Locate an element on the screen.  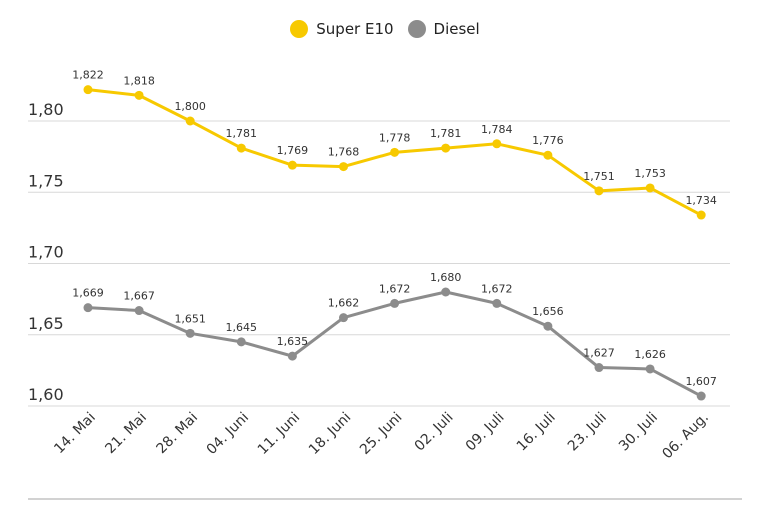
y-tick-label-0: 1,60 is located at coordinates (46, 394).